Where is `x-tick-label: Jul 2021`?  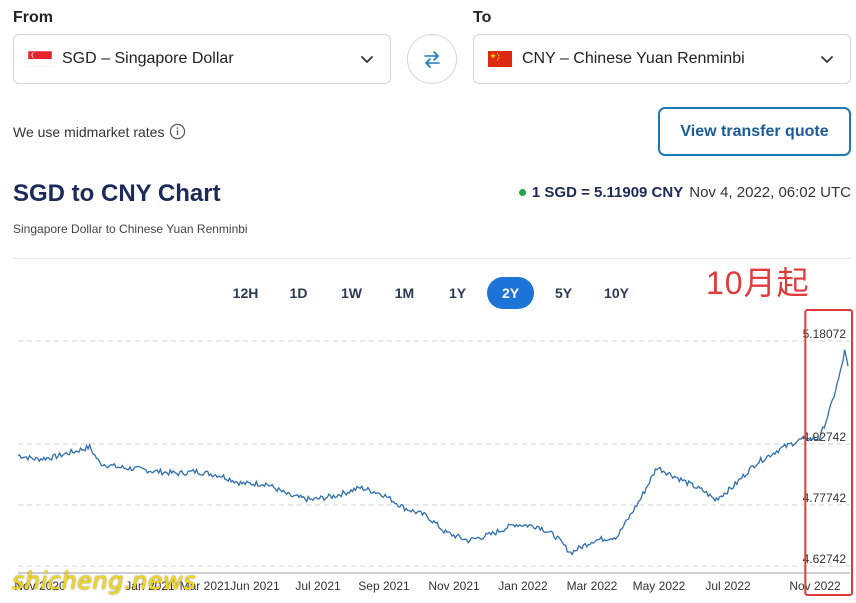 x-tick-label: Jul 2021 is located at coordinates (318, 586).